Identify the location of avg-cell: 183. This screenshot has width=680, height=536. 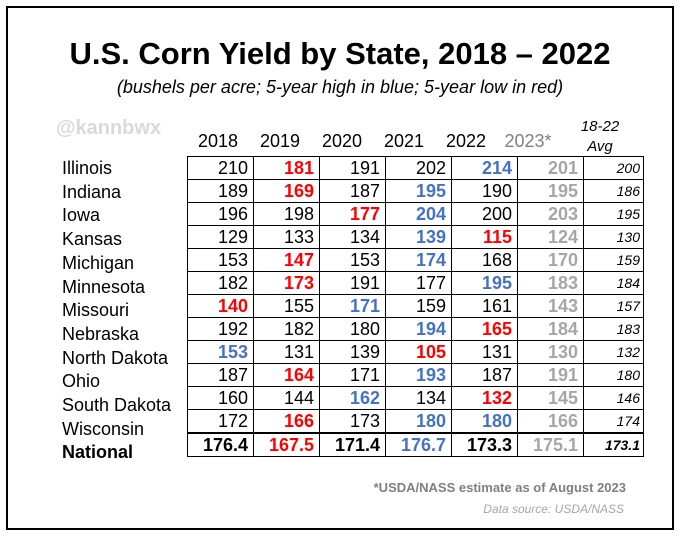
(613, 329).